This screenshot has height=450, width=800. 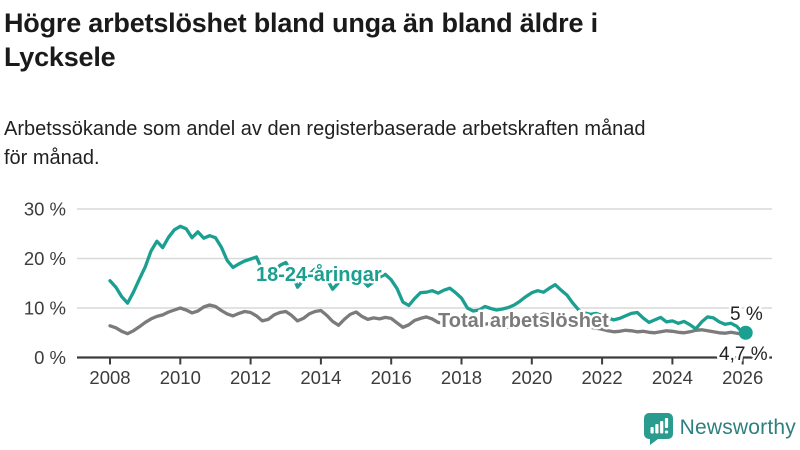 What do you see at coordinates (461, 377) in the screenshot?
I see `x-tick-label-2018: 2018` at bounding box center [461, 377].